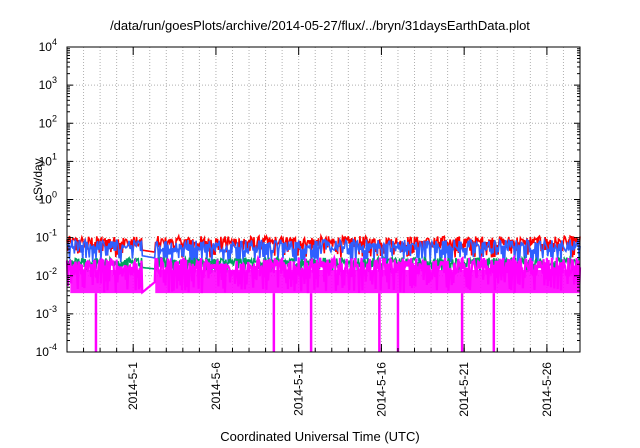 Image resolution: width=640 pixels, height=448 pixels. I want to click on y-tick-label: 10⁻⁴, so click(46, 350).